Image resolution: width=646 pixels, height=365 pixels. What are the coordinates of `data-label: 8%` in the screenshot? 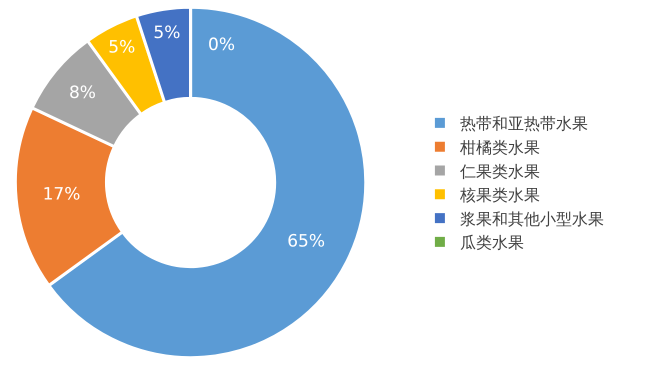 It's located at (82, 93).